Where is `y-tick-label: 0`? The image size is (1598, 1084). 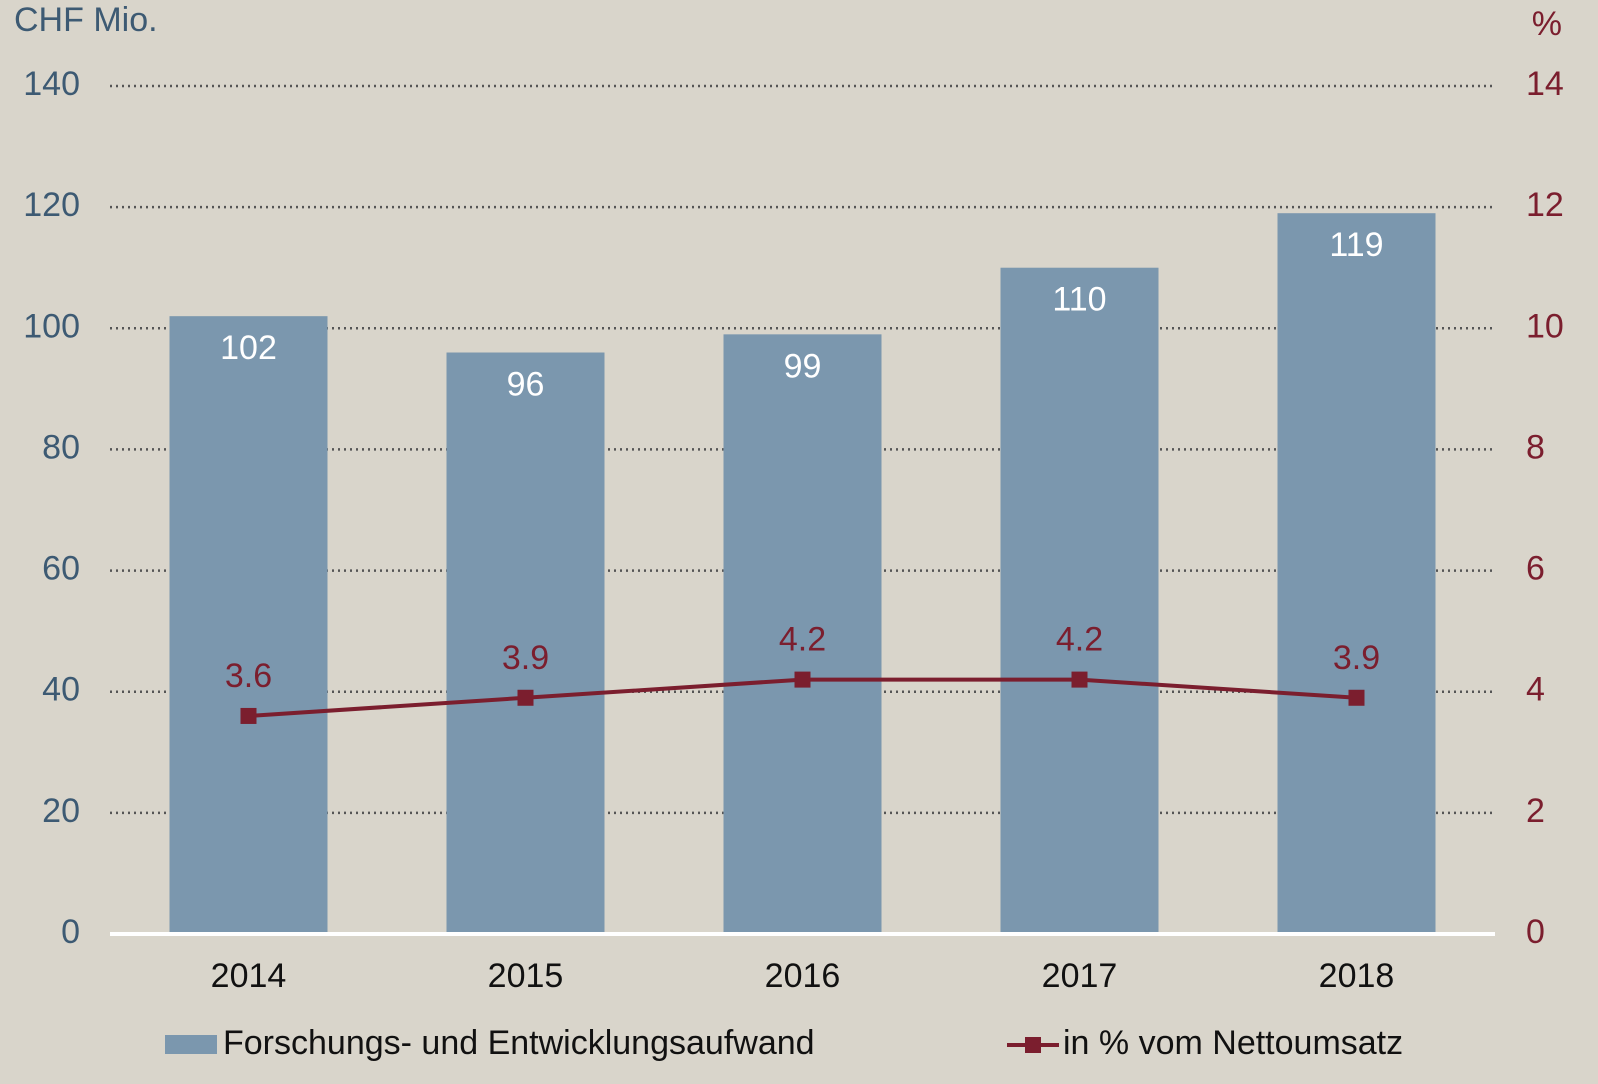 y-tick-label: 0 is located at coordinates (70, 932).